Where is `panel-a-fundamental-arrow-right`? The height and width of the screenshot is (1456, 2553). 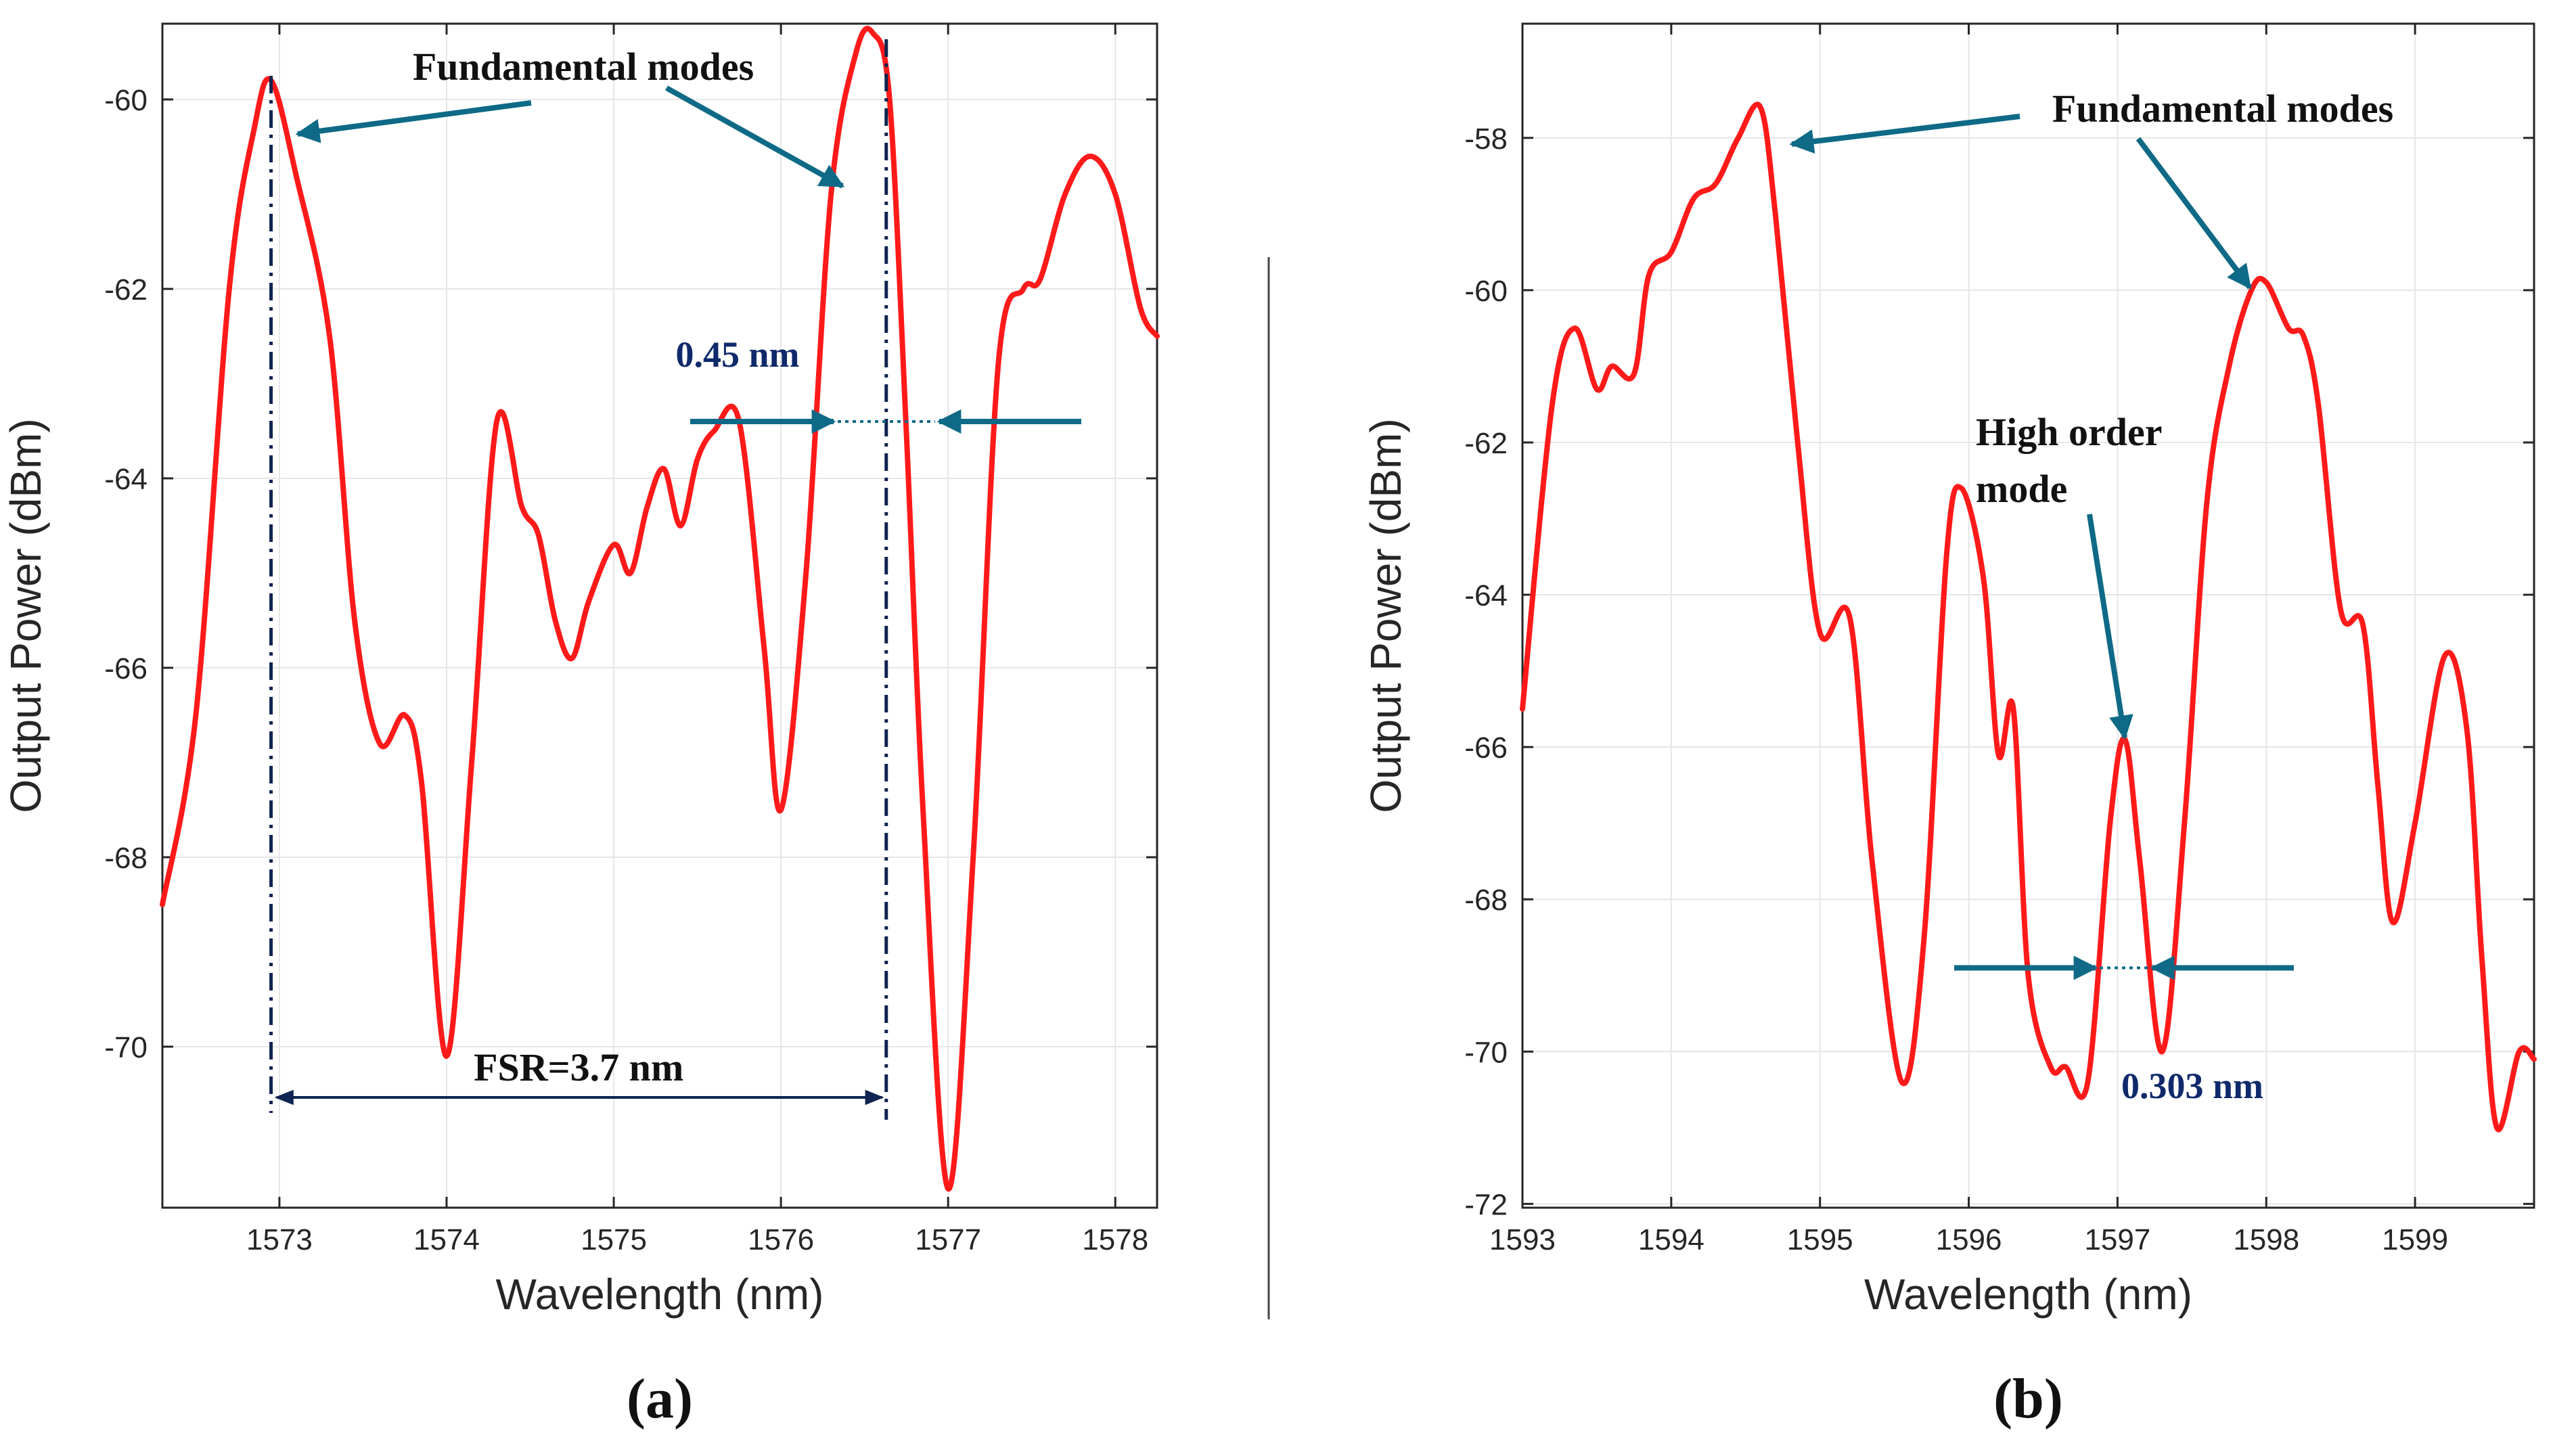 panel-a-fundamental-arrow-right is located at coordinates (755, 137).